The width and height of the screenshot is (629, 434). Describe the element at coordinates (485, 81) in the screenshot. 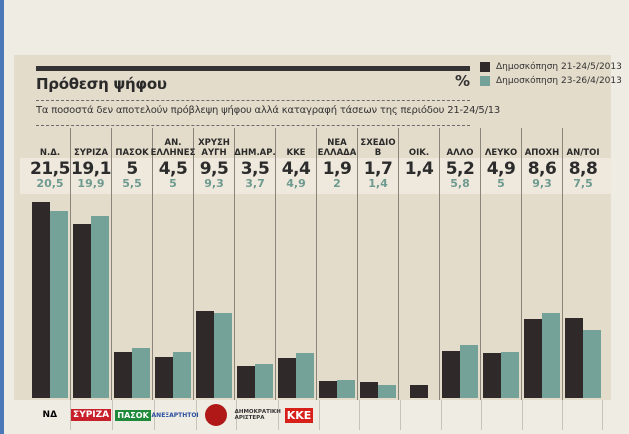

I see `legend-swatch-icon` at that location.